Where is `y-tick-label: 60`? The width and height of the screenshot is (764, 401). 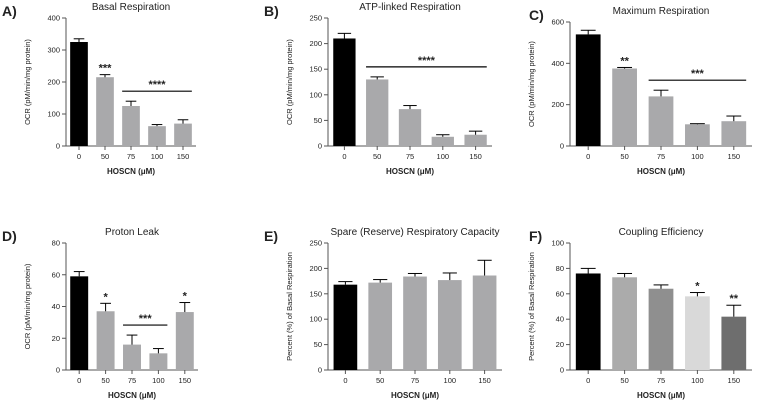
y-tick-label: 60 is located at coordinates (560, 293).